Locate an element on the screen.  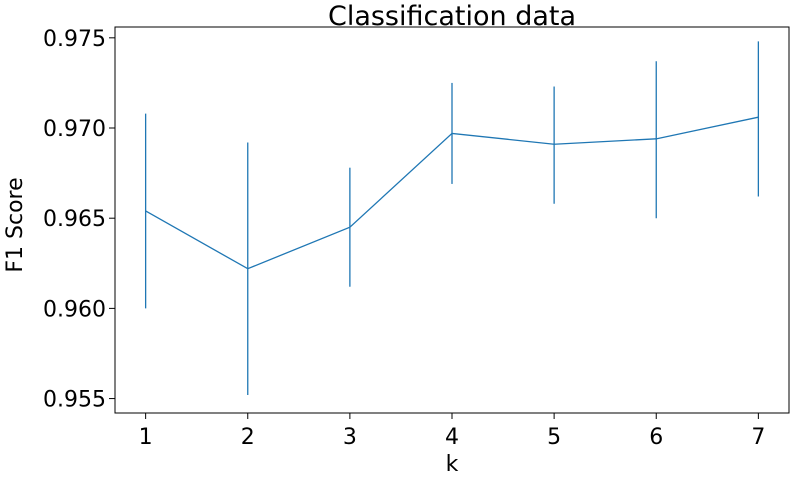
y-tick-label: 0.960 is located at coordinates (74, 309).